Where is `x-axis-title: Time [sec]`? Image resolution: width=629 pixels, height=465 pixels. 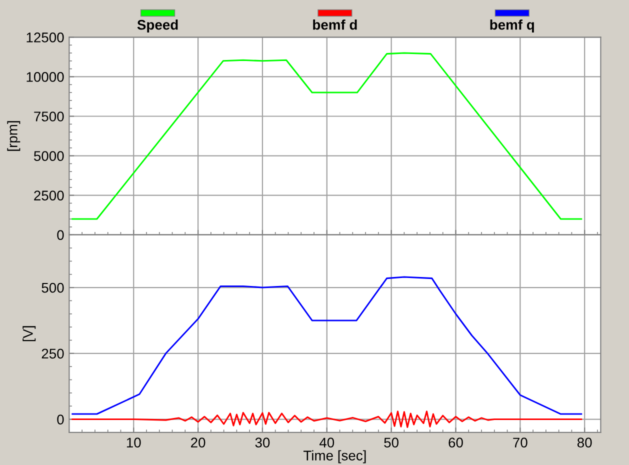
x-axis-title: Time [sec] is located at coordinates (334, 457).